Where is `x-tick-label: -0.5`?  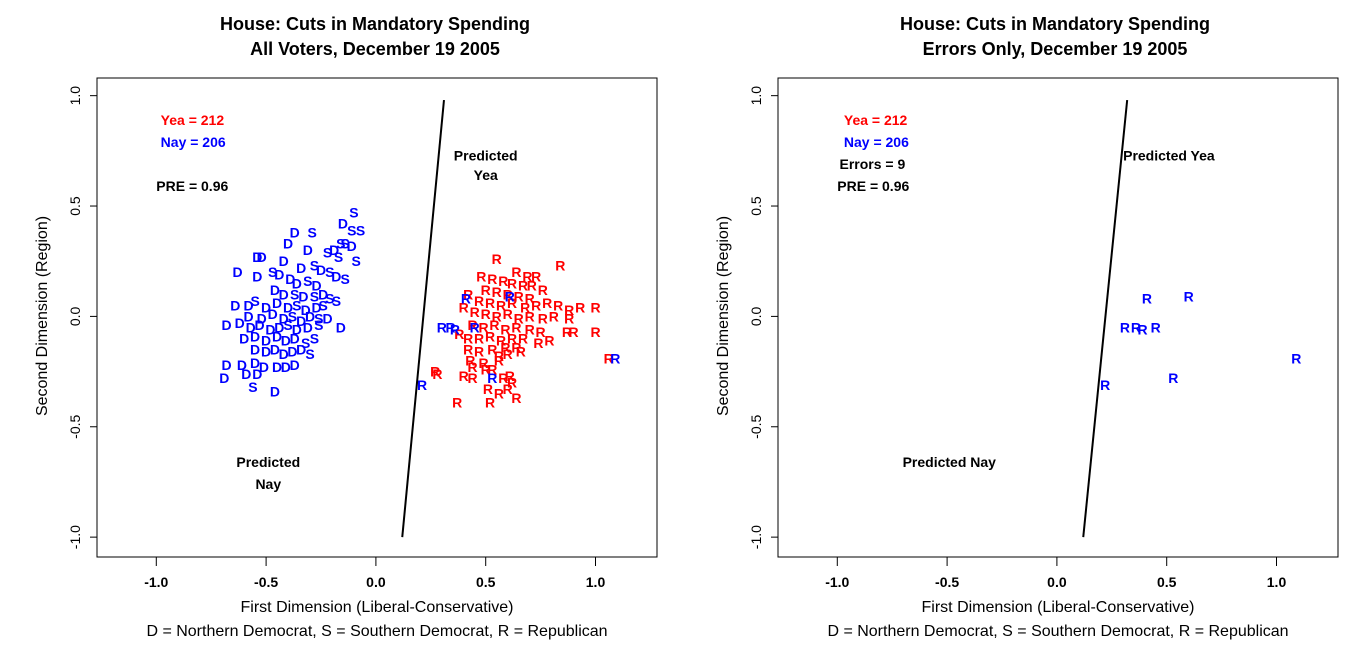 x-tick-label: -0.5 is located at coordinates (947, 582).